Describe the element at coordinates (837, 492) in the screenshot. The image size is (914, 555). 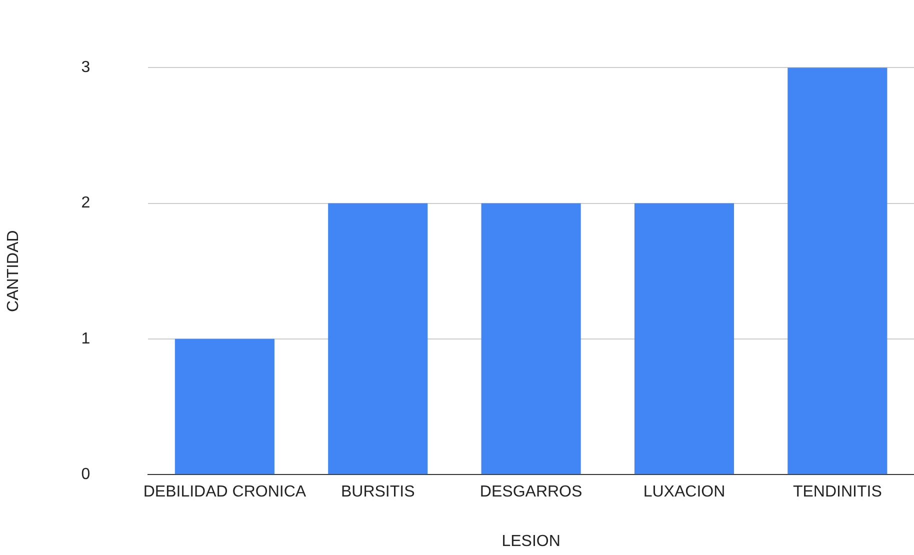
I see `x-tick-label: TENDINITIS` at that location.